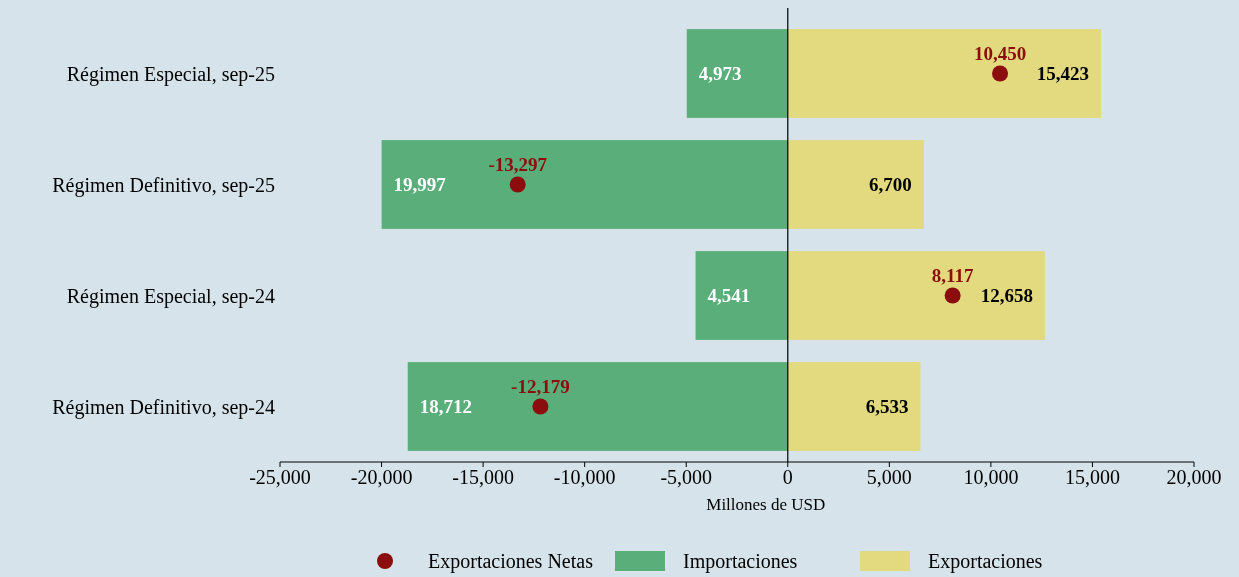 This screenshot has width=1239, height=577. Describe the element at coordinates (1006, 296) in the screenshot. I see `data-label: 12,658` at that location.